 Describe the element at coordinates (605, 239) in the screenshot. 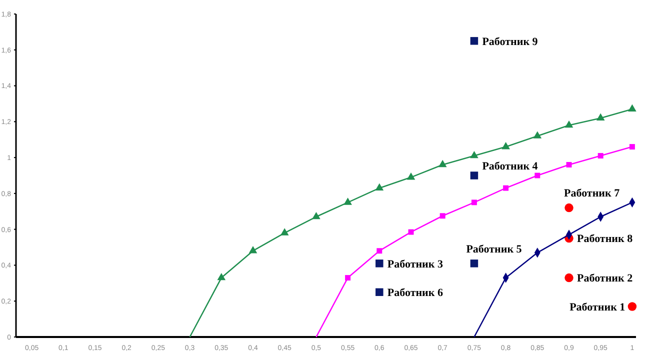

I see `annotation: Работник 8` at that location.